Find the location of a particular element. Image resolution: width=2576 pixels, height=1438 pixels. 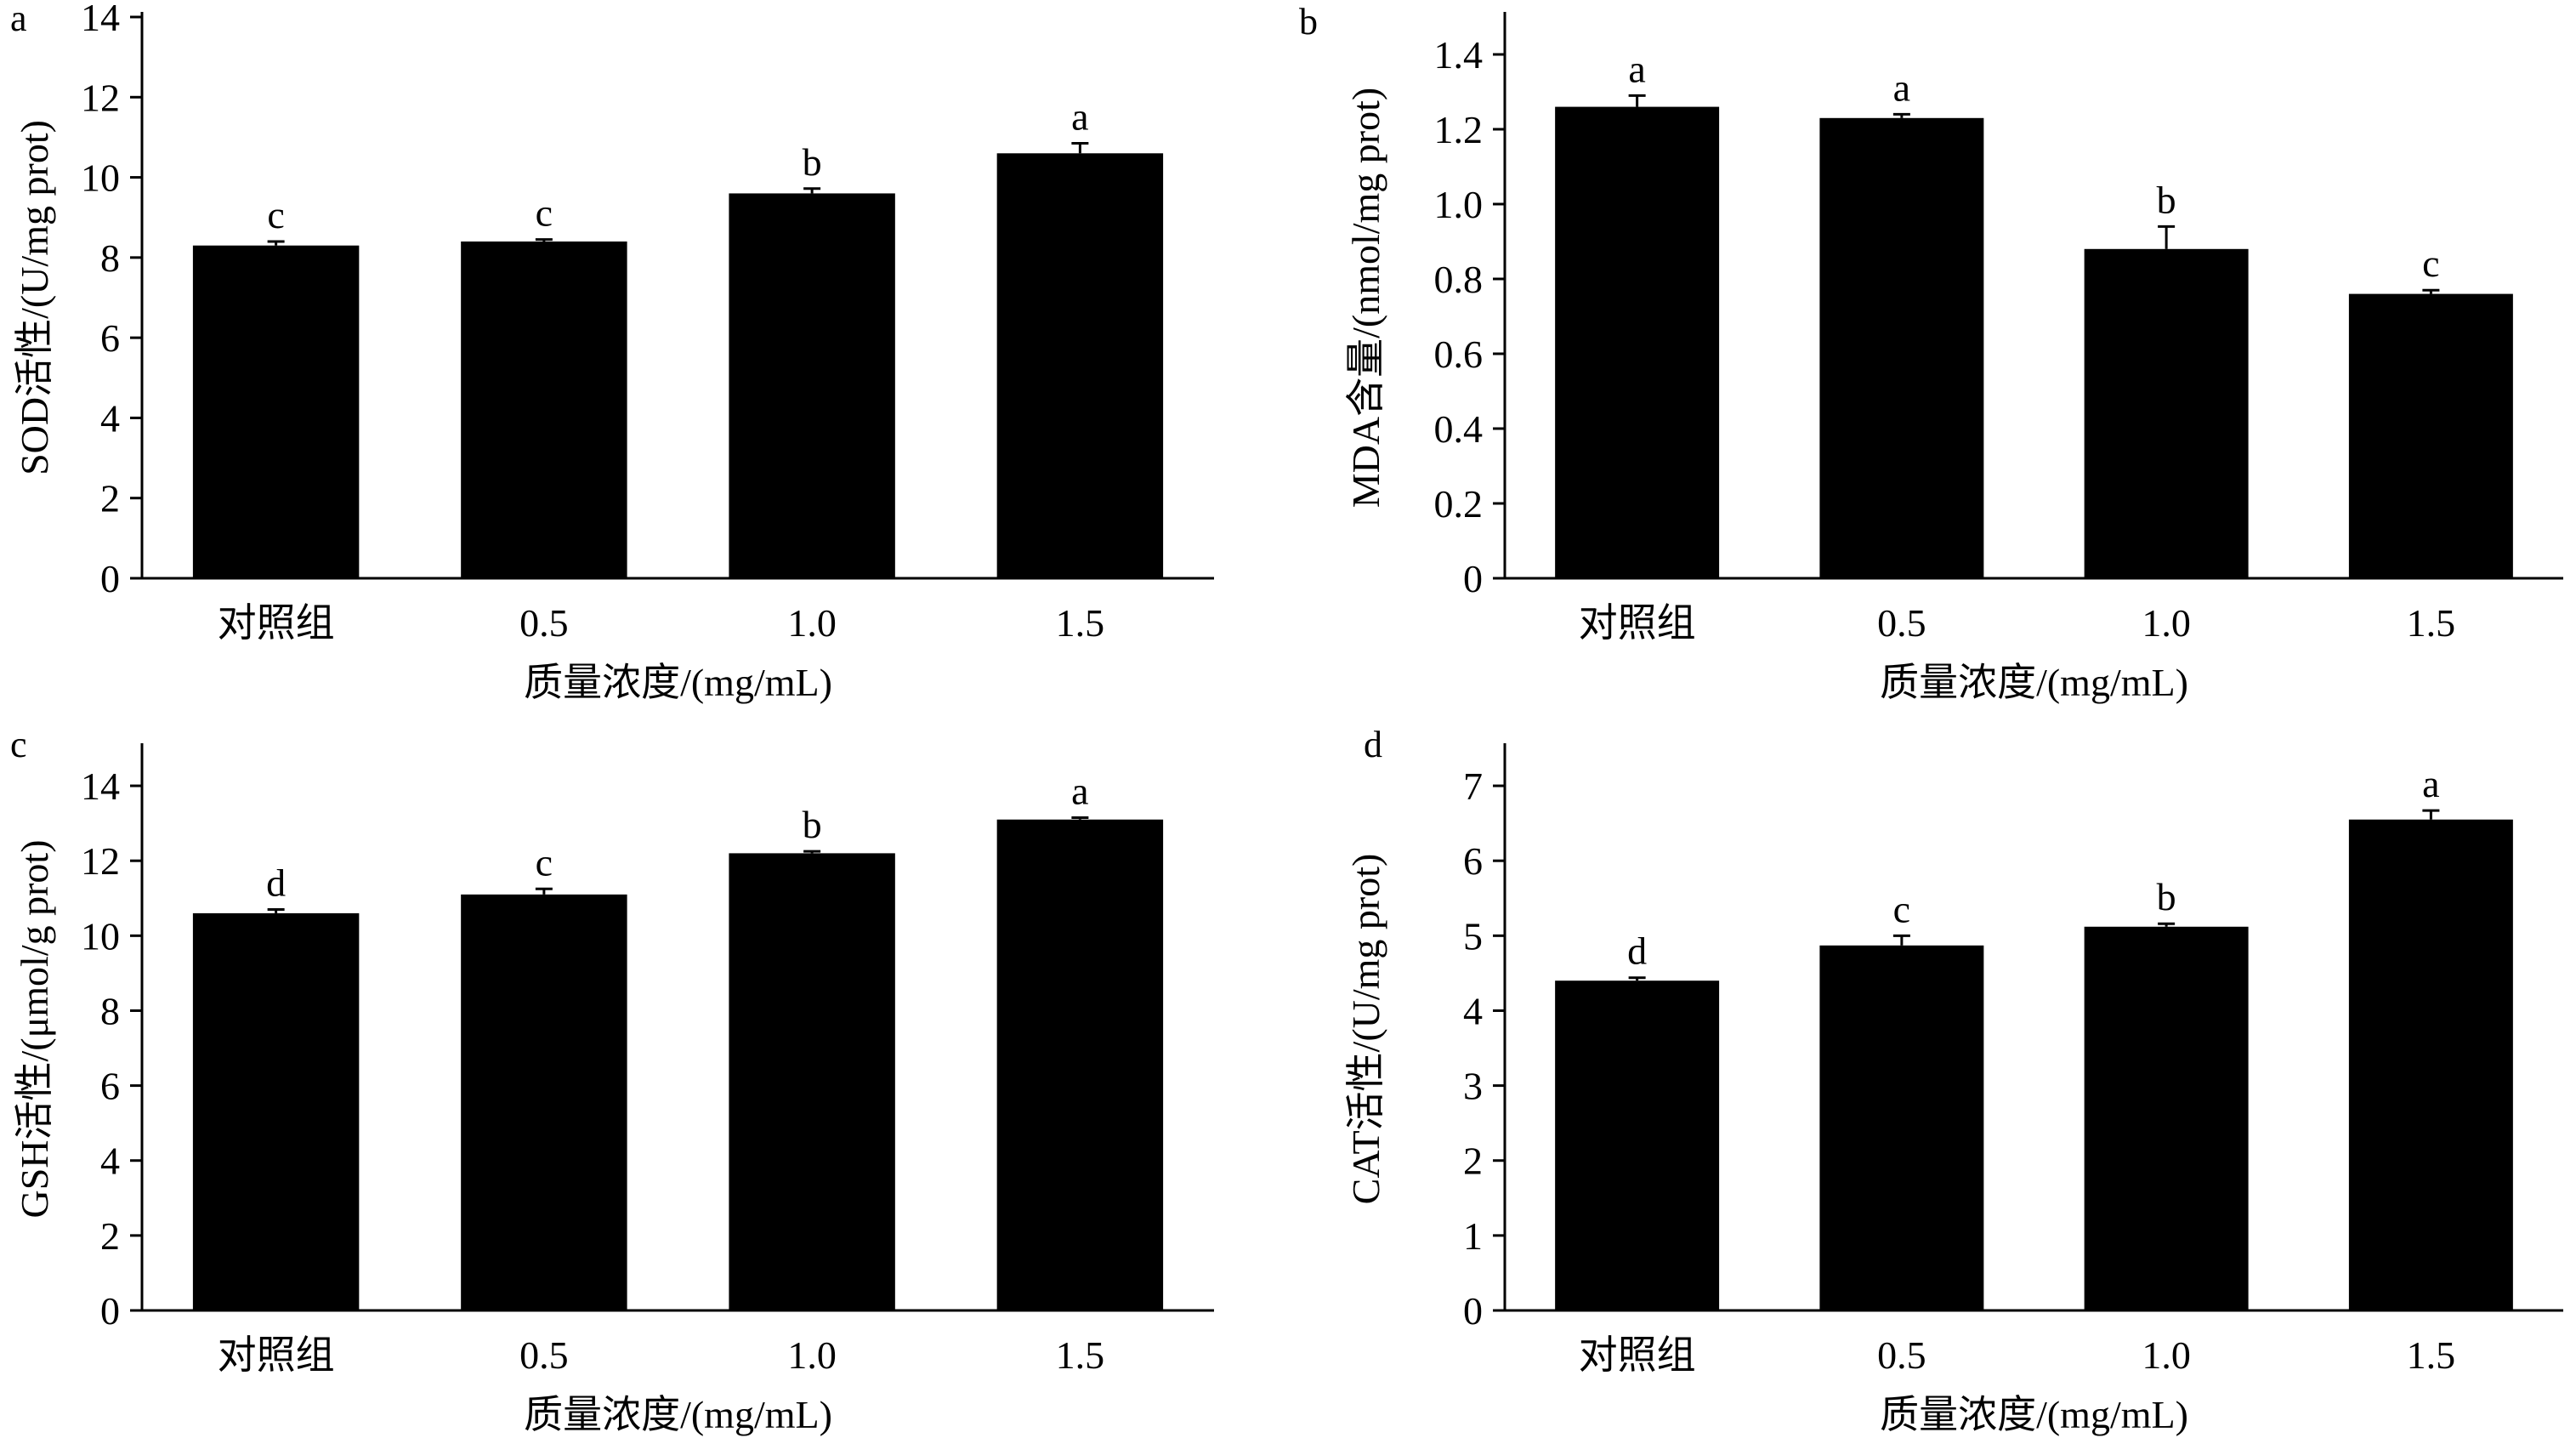

y-axis-title: CAT活性/(U/mg prot) is located at coordinates (1366, 1029).